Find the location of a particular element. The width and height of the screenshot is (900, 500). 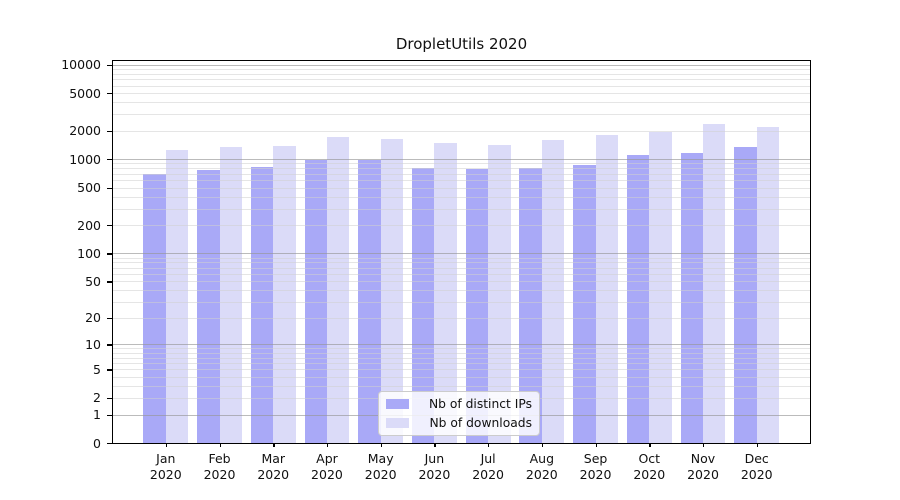

x-tick-label-jun: Jun 2020 is located at coordinates (434, 466).